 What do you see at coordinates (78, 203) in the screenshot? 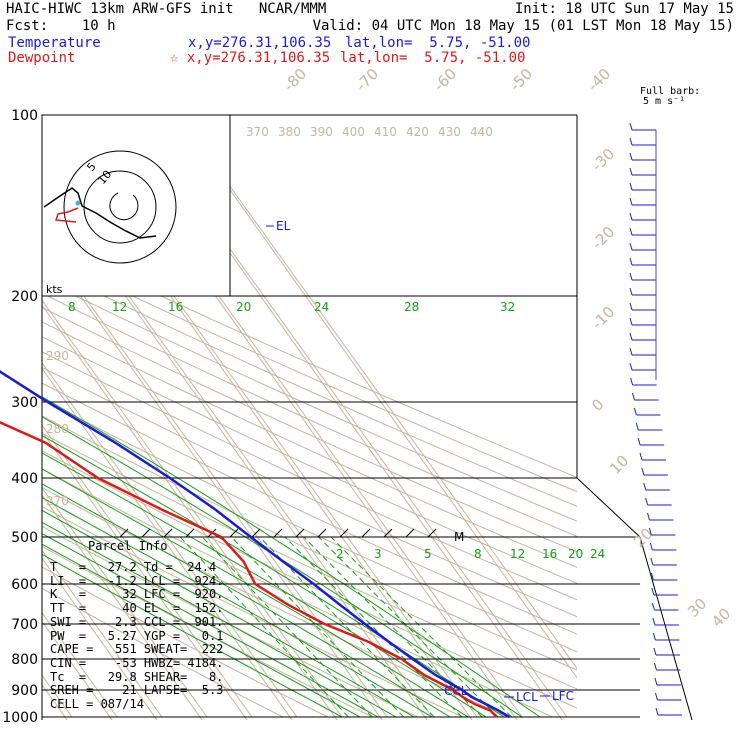
I see `hodograph-storm-motion` at bounding box center [78, 203].